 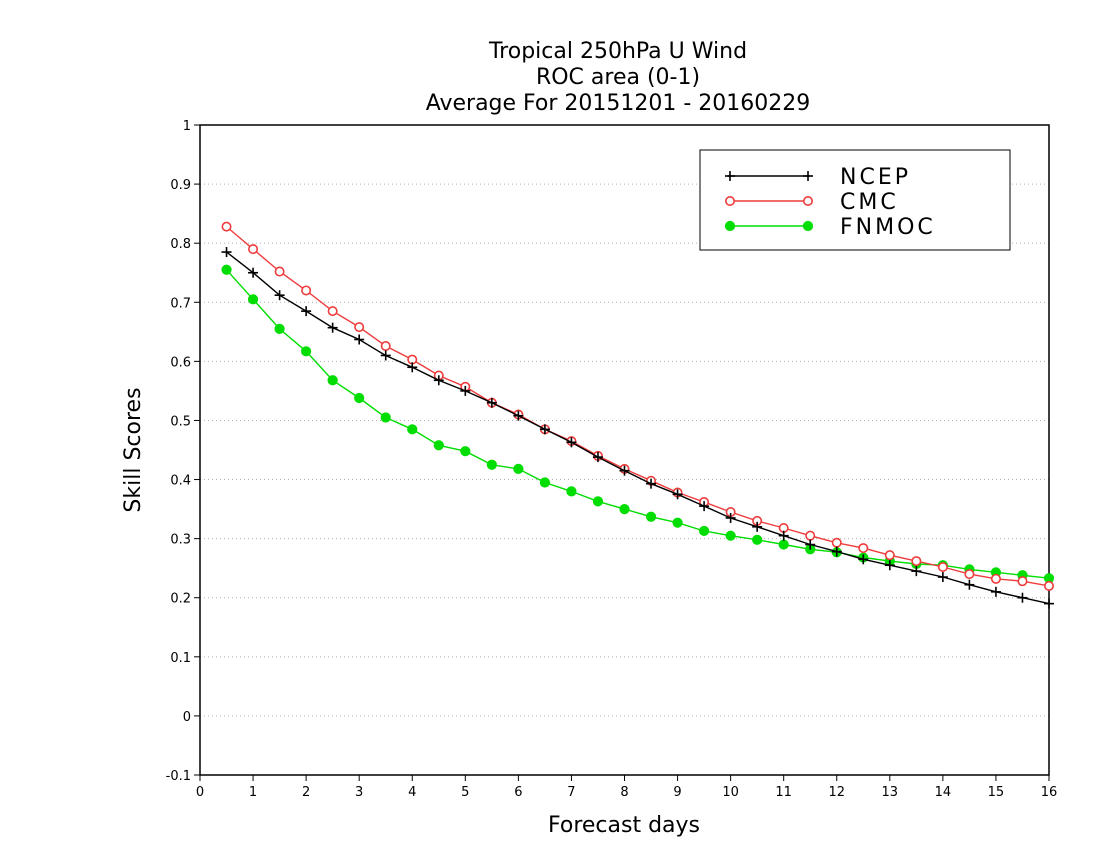 What do you see at coordinates (618, 103) in the screenshot?
I see `chart-title-line-3: Average For 20151201 - 20160229` at bounding box center [618, 103].